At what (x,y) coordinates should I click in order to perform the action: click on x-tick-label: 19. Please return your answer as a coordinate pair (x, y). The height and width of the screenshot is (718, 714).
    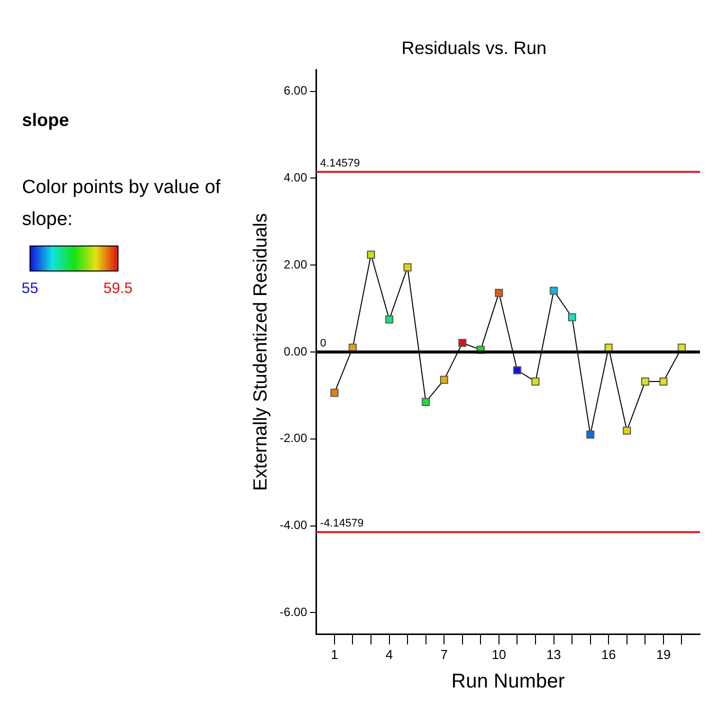
    Looking at the image, I should click on (663, 654).